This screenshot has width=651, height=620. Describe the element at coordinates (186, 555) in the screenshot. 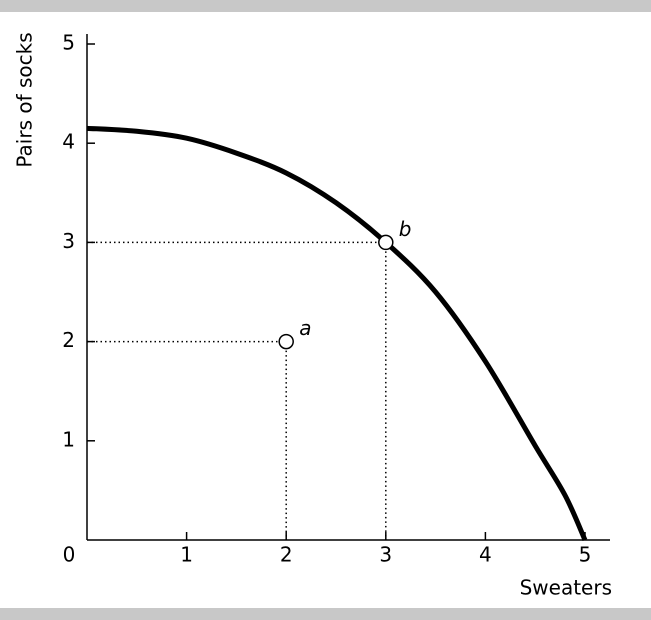

I see `x-tick-label: 1` at that location.